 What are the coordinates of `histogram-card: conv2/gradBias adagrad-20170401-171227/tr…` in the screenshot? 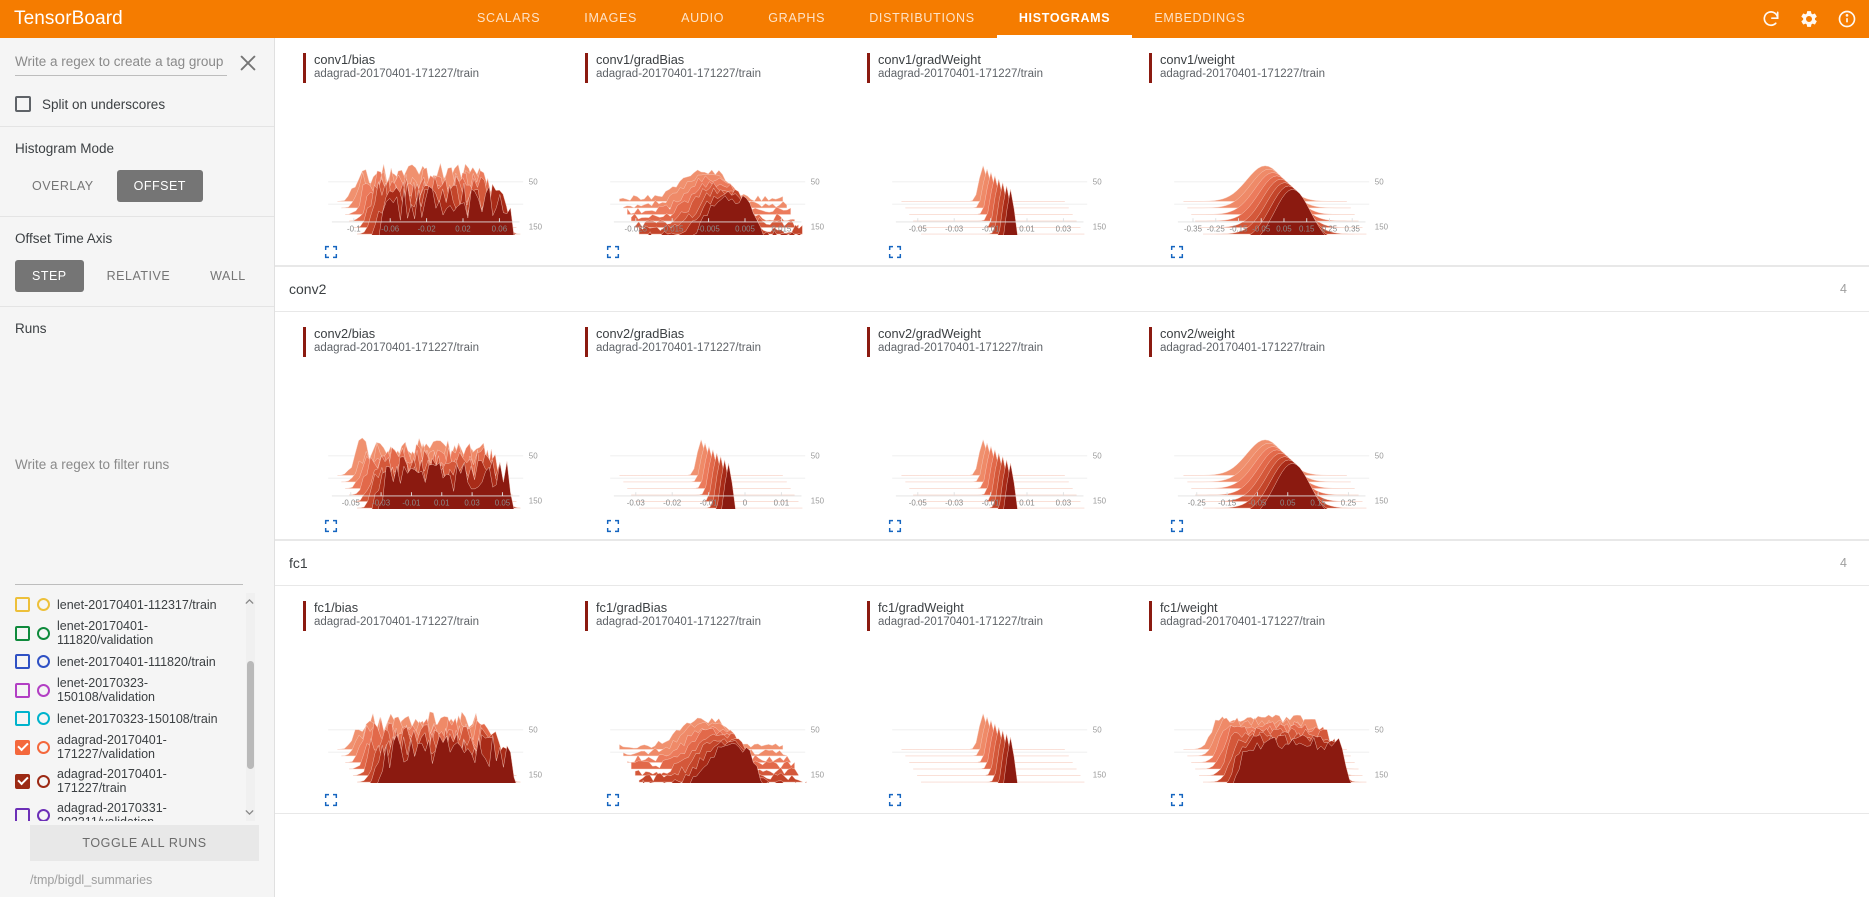 It's located at (726, 432).